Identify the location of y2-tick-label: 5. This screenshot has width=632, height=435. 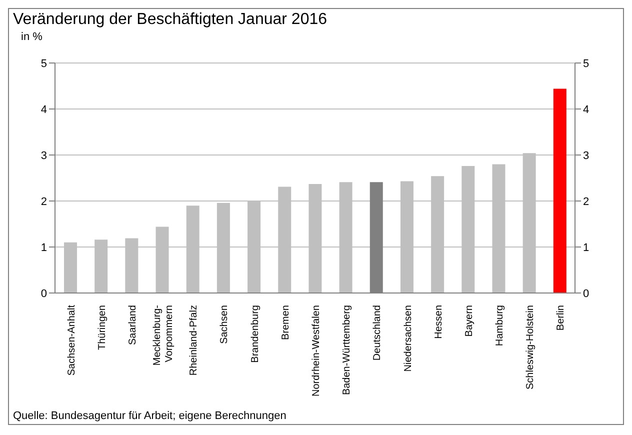
(586, 64).